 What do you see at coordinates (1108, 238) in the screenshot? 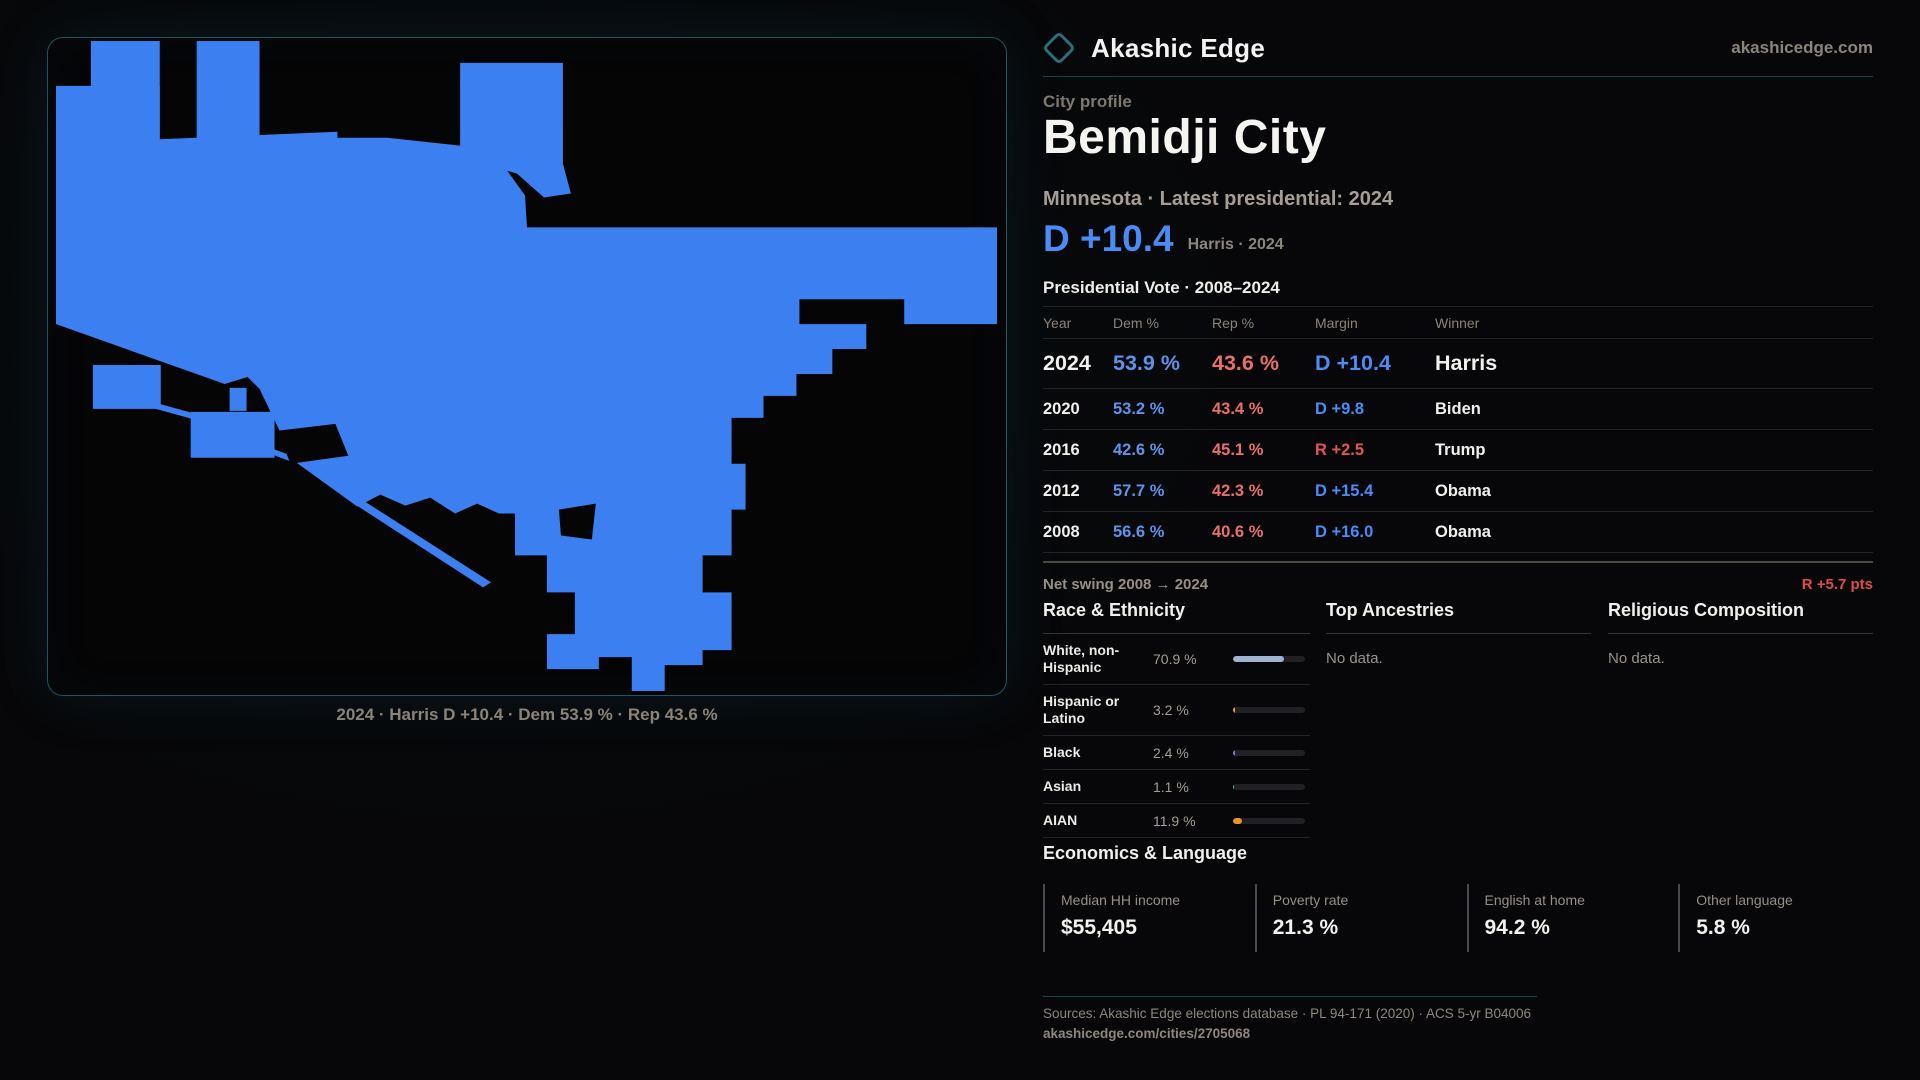
I see `headline-margin-value: D +10.4` at bounding box center [1108, 238].